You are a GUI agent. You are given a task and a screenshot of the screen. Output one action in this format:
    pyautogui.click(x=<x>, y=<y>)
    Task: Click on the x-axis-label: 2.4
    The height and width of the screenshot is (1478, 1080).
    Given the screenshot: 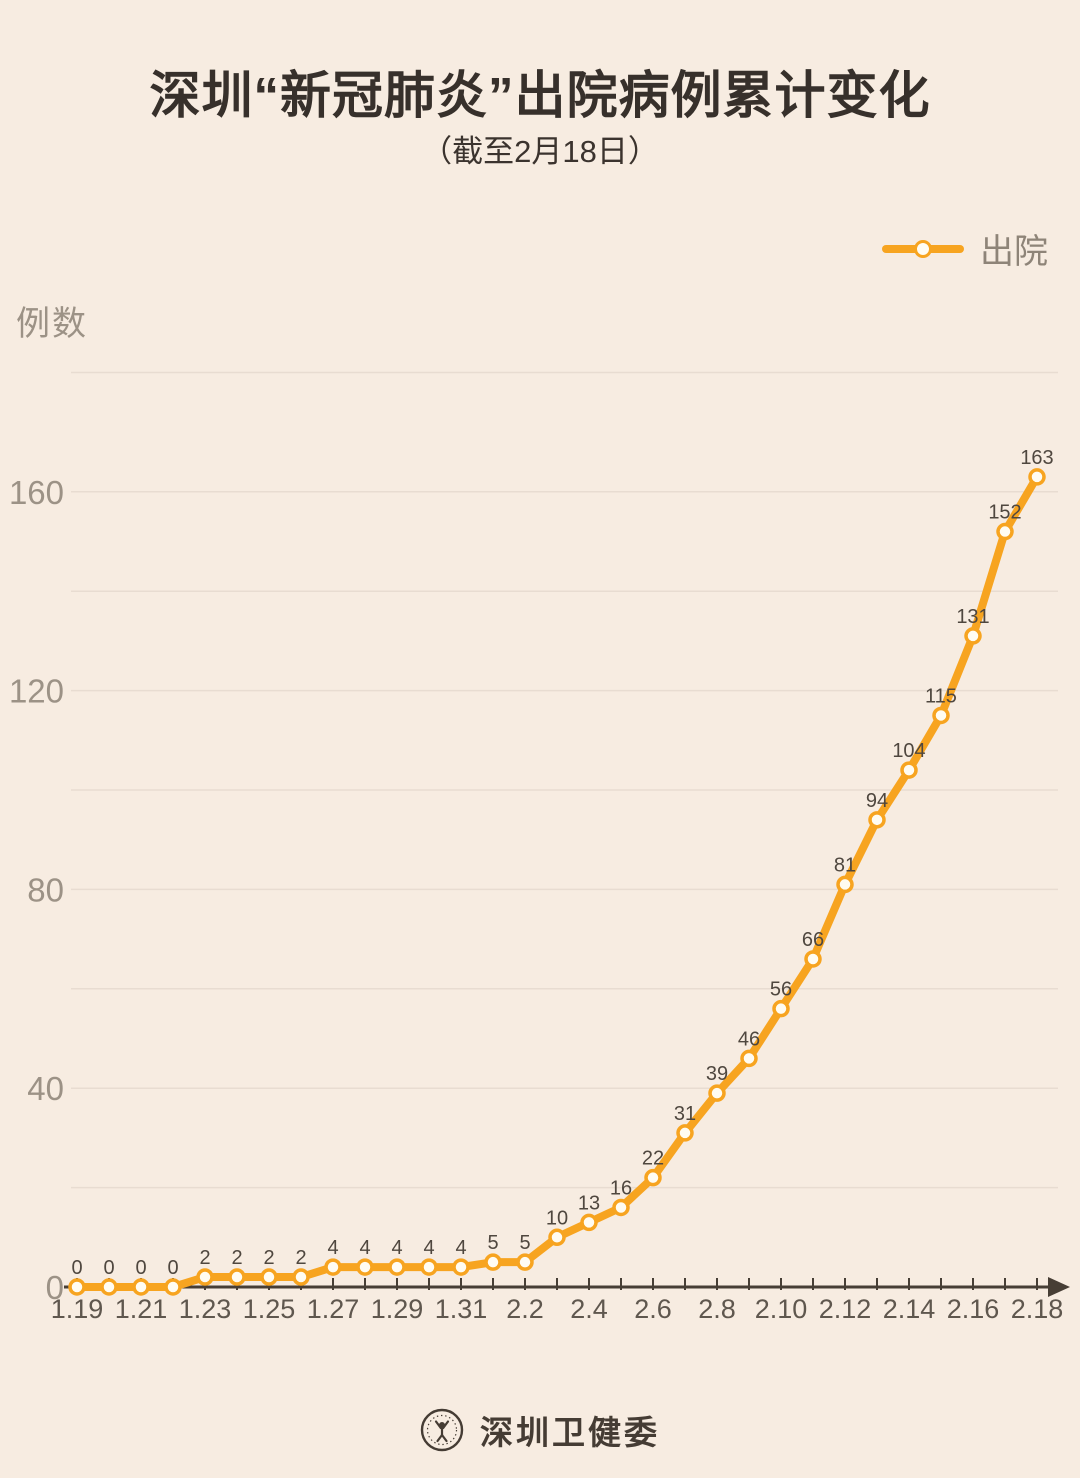 What is the action you would take?
    pyautogui.click(x=589, y=1309)
    